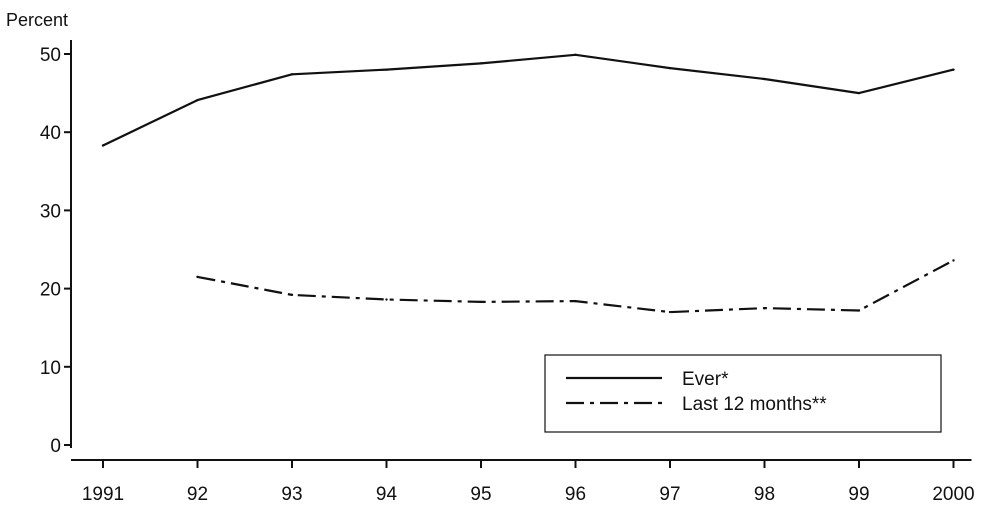 Image resolution: width=982 pixels, height=512 pixels. Describe the element at coordinates (387, 494) in the screenshot. I see `x-tick-label: 94` at that location.